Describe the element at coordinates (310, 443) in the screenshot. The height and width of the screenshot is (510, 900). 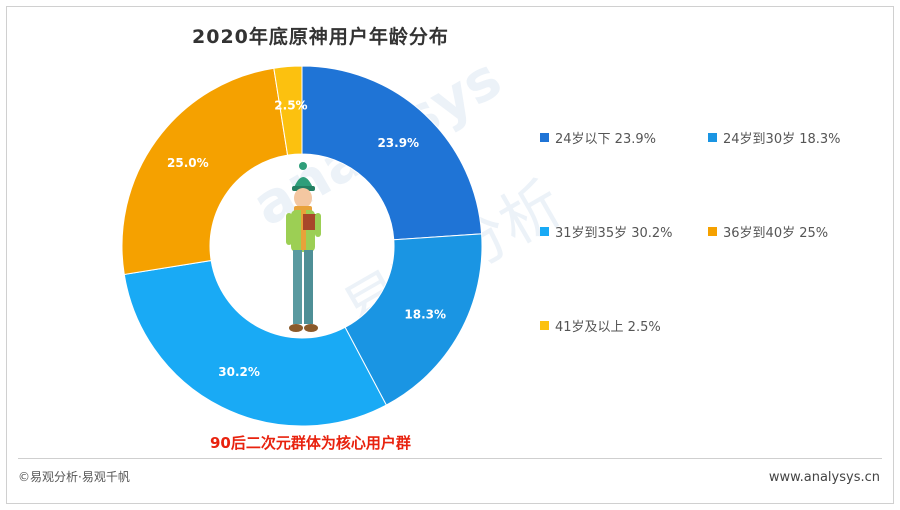
I see `core-user-annotation: 90后二次元群体为核心用户群` at that location.